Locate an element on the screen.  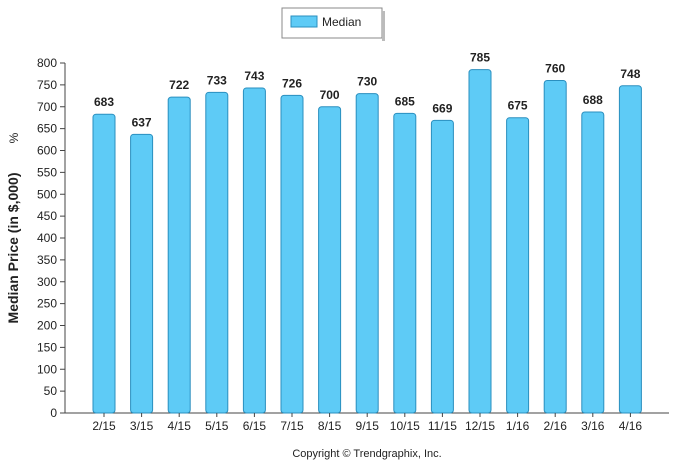
x-tick-label: 12/15 is located at coordinates (480, 426).